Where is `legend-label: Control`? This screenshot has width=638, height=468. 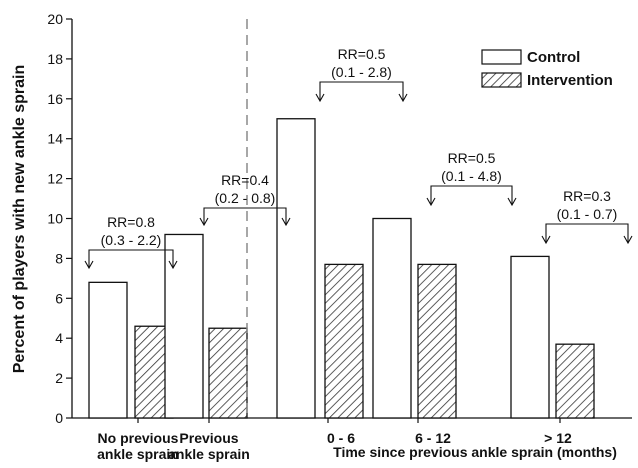 legend-label: Control is located at coordinates (553, 57).